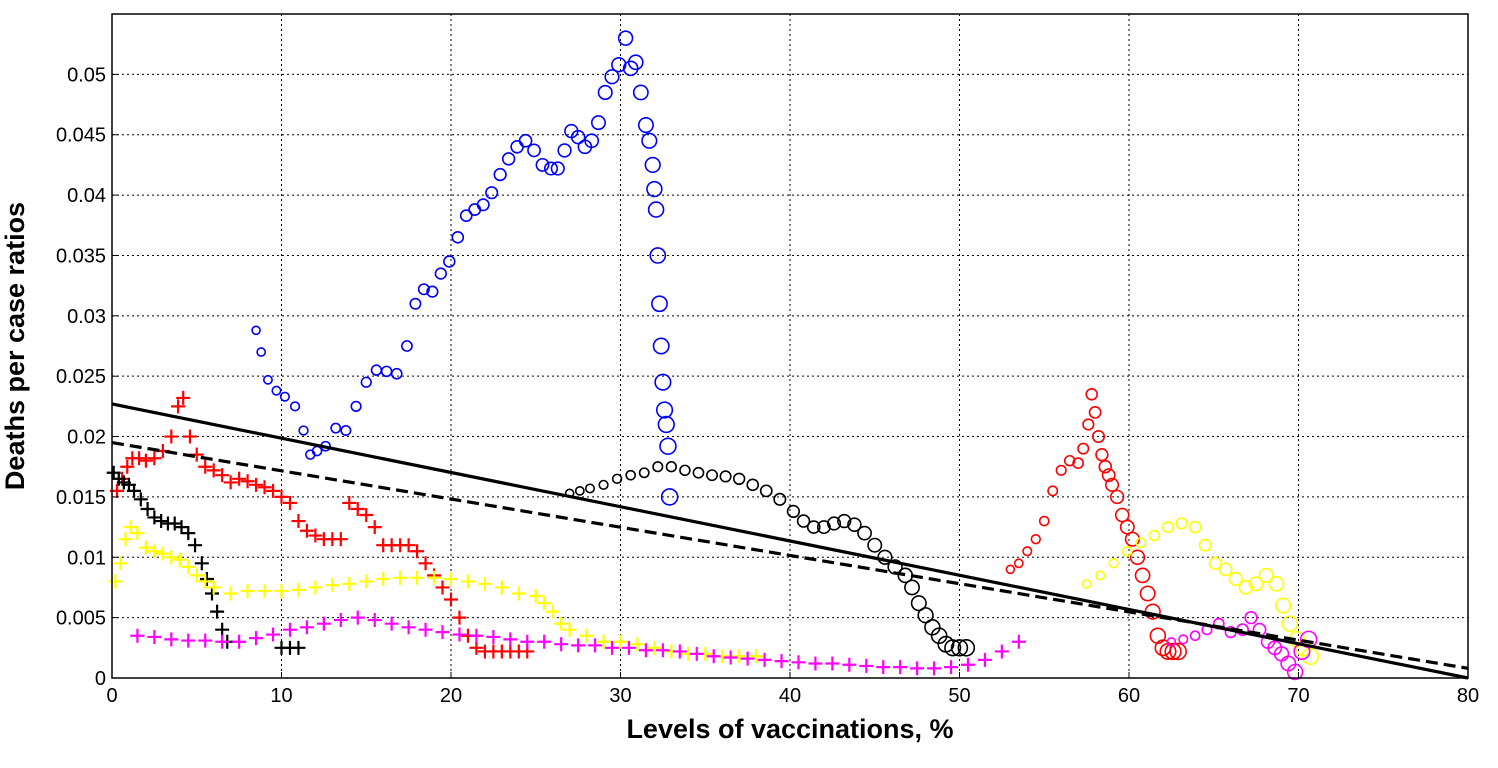 The width and height of the screenshot is (1498, 768). I want to click on y-tick-label: 0.04, so click(86, 196).